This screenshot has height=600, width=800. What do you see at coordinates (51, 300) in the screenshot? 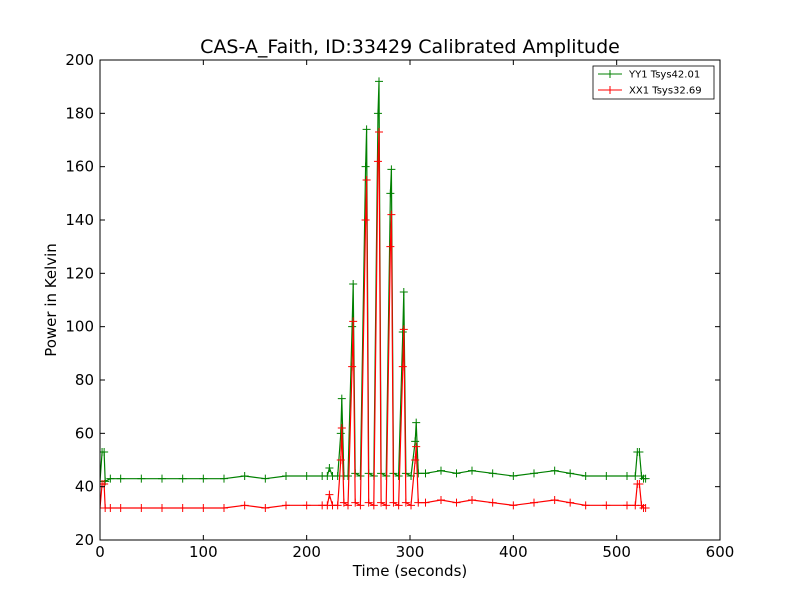
I see `y-axis-label: Power in Kelvin` at bounding box center [51, 300].